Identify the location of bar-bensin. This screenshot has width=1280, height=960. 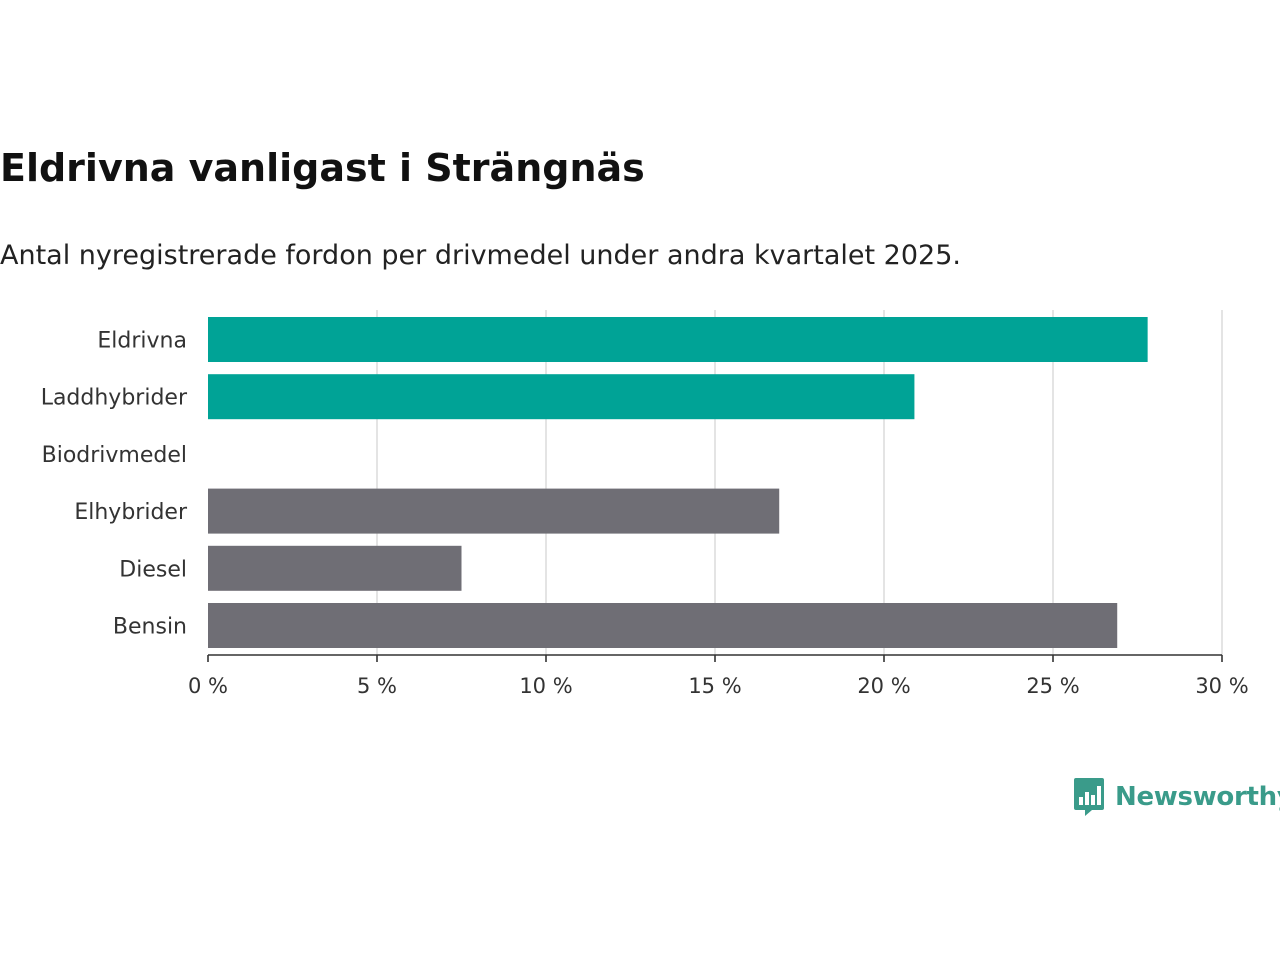
(663, 625).